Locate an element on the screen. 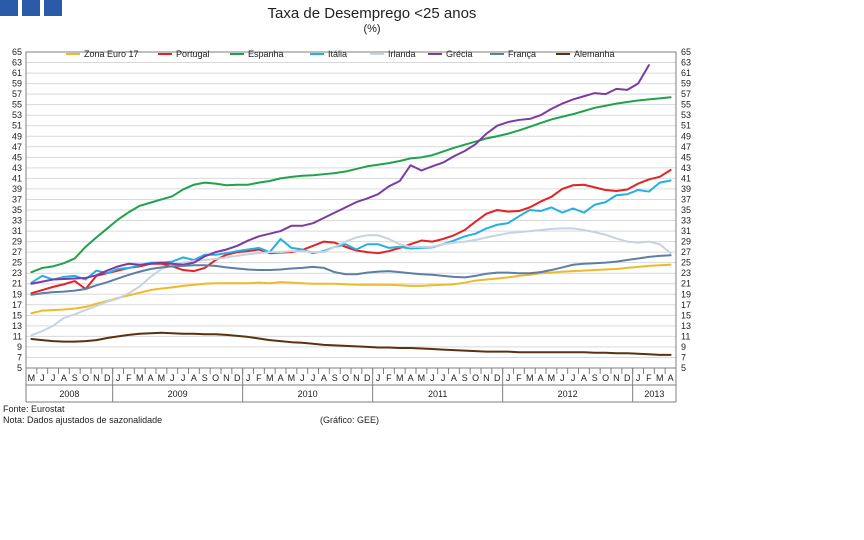 The width and height of the screenshot is (864, 540). legend-label-4: Irlanda is located at coordinates (402, 54).